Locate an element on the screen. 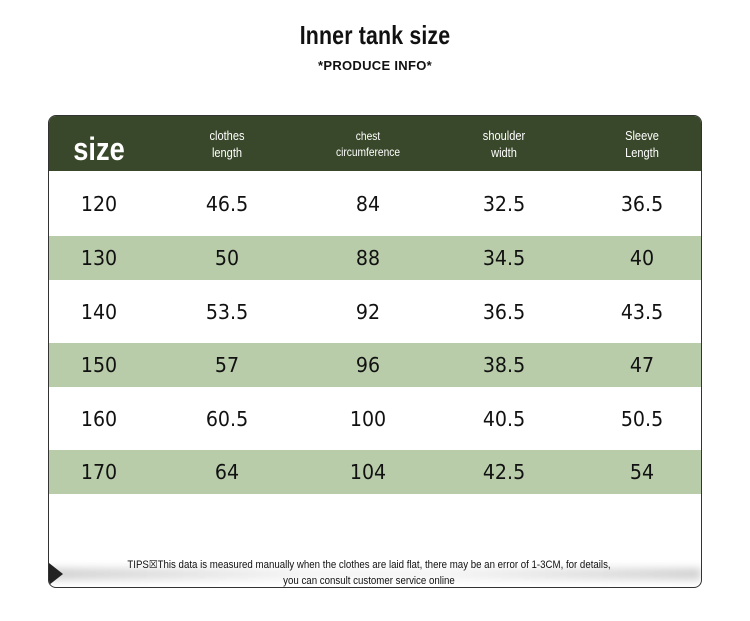  cell-clothes-length: 46.5 is located at coordinates (227, 204).